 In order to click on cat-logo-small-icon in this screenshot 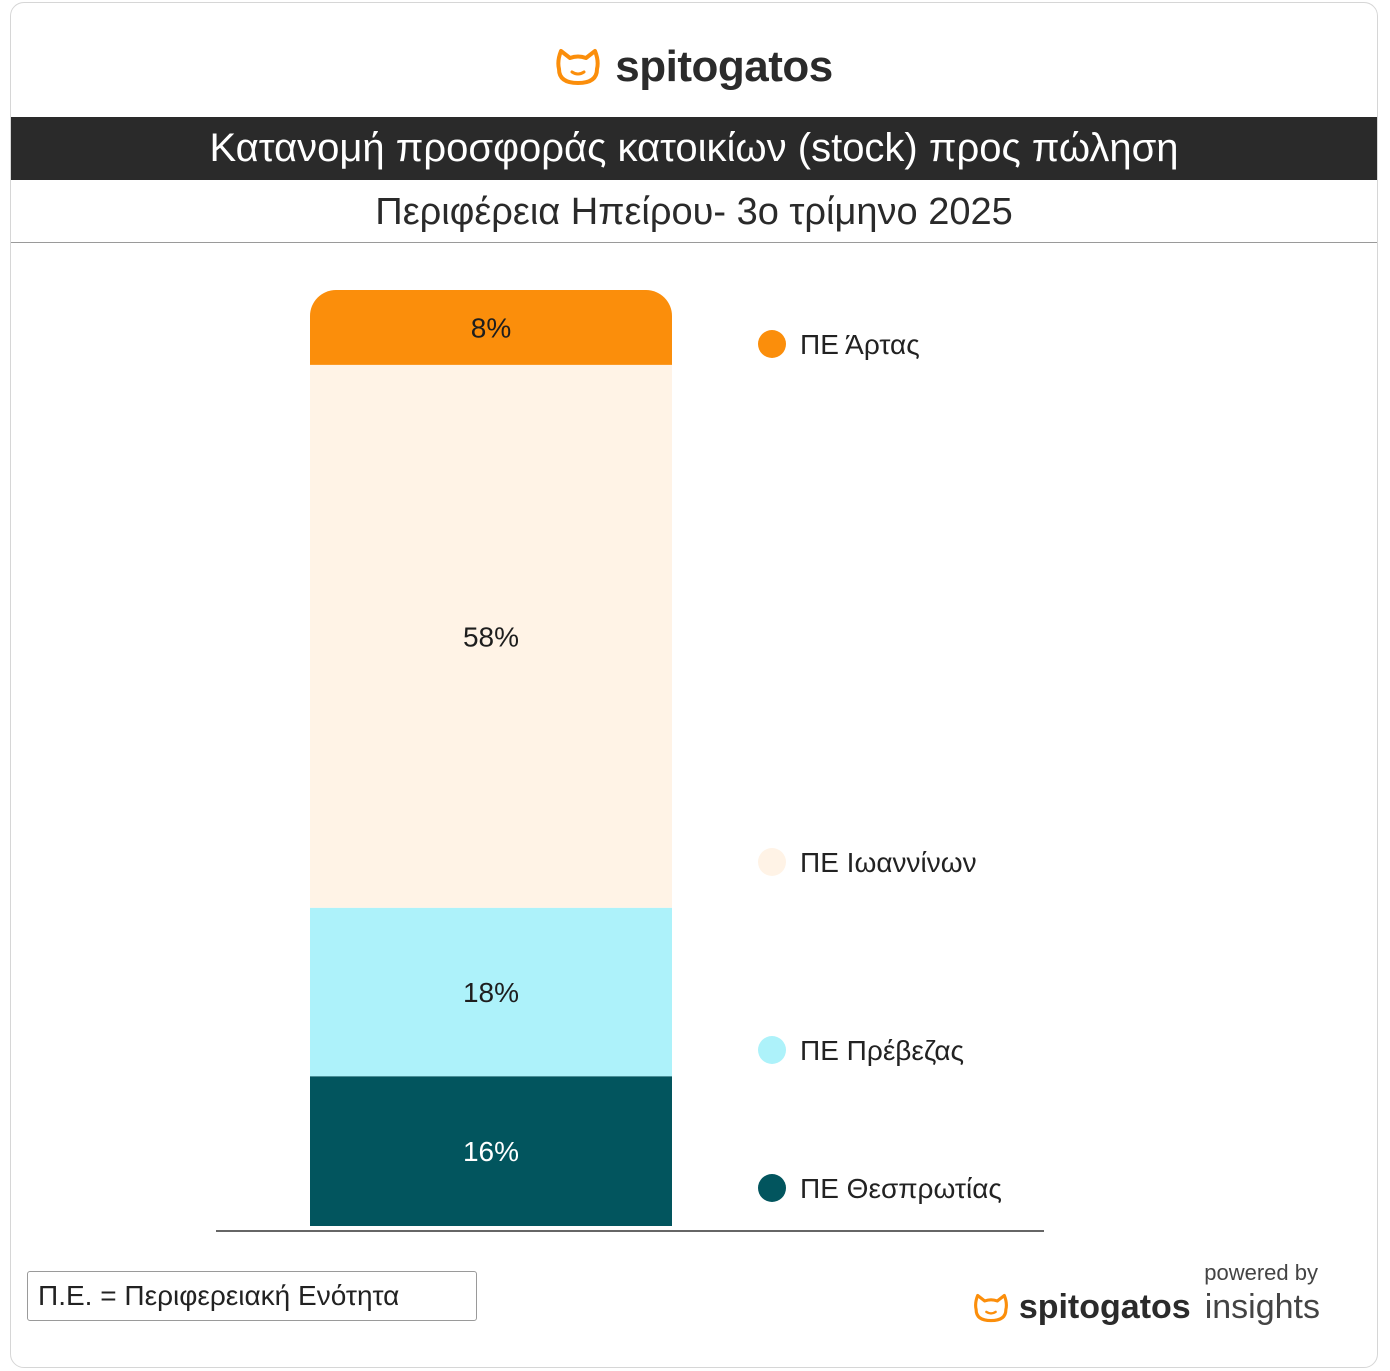, I will do `click(990, 1307)`.